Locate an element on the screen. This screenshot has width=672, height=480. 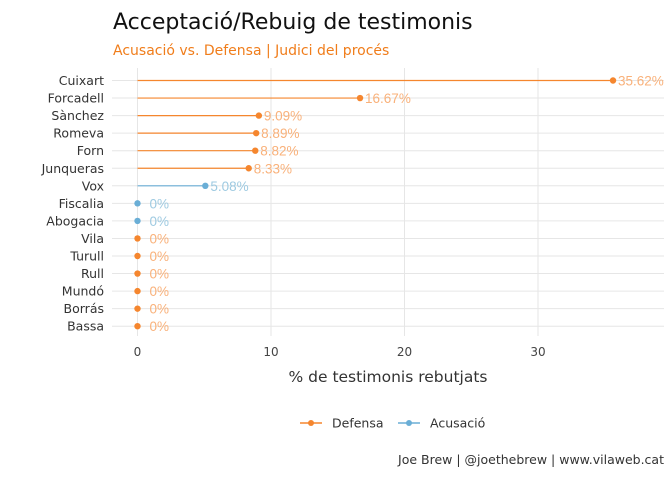
category-label: Borrás is located at coordinates (84, 308).